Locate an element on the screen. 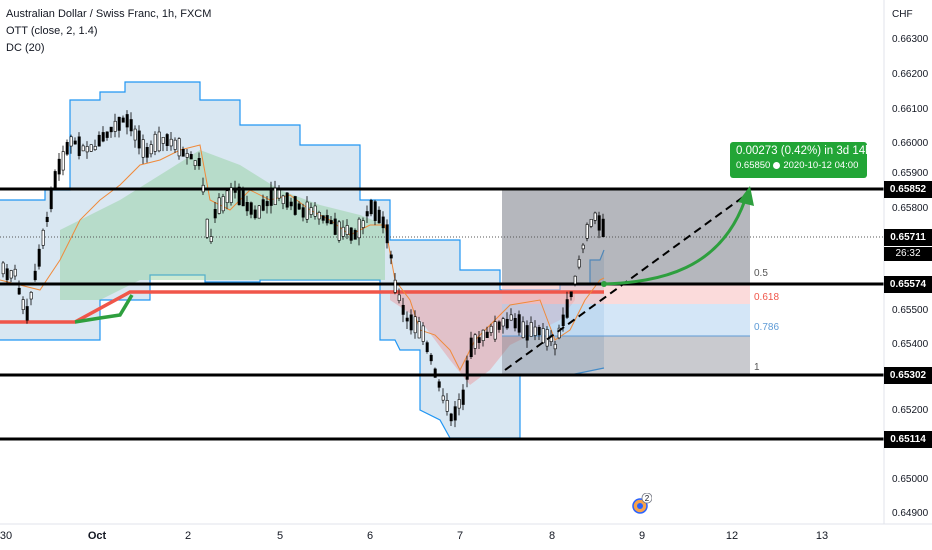 The width and height of the screenshot is (932, 550). price-axis-label: 0.64900 is located at coordinates (910, 513).